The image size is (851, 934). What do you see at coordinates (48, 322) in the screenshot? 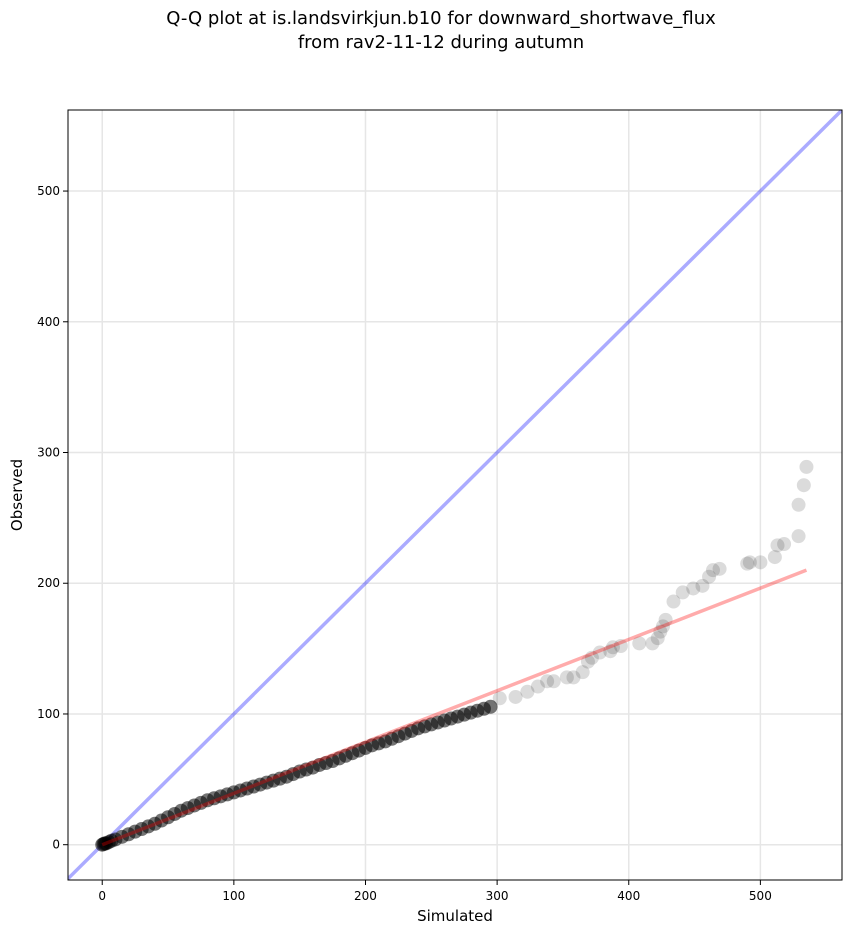
I see `y-tick-label: 400` at bounding box center [48, 322].